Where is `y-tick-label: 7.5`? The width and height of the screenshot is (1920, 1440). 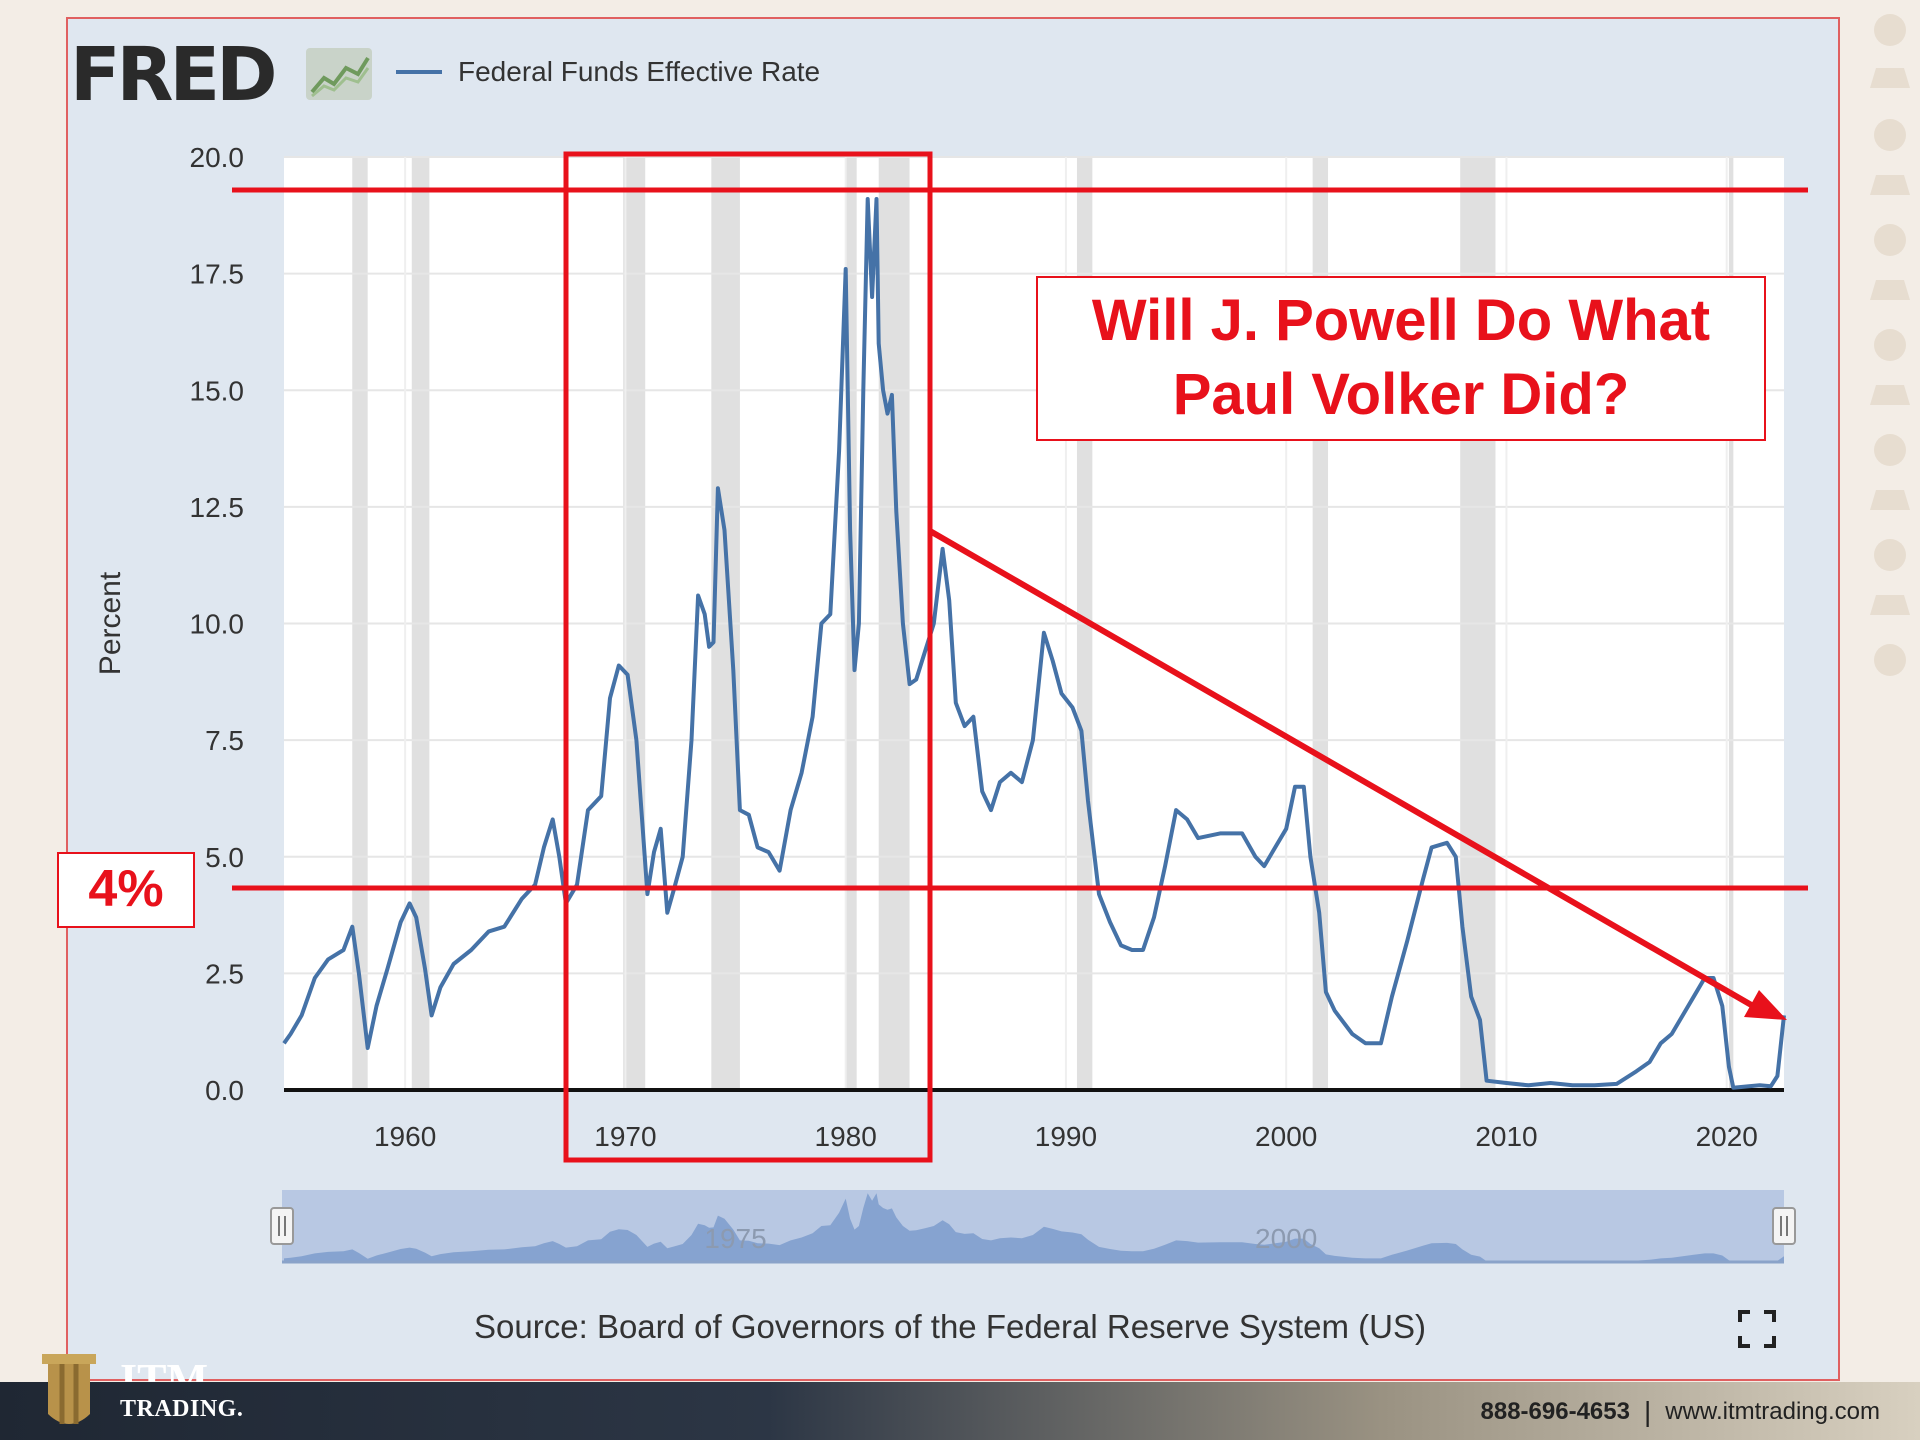
y-tick-label: 7.5 is located at coordinates (224, 740).